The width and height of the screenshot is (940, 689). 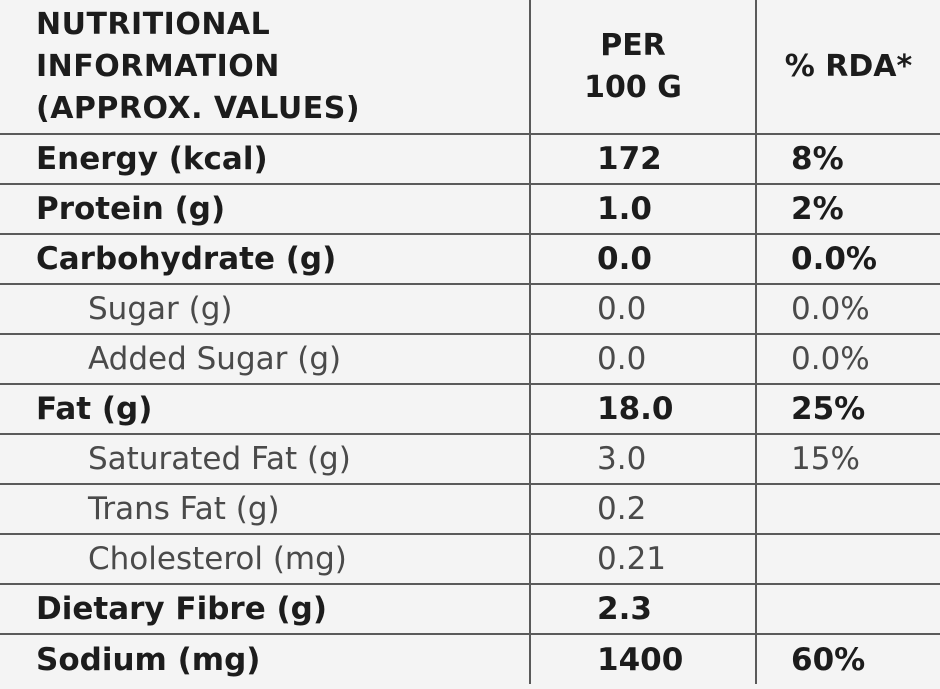 I want to click on header-rda-label: % RDA*, so click(x=848, y=66).